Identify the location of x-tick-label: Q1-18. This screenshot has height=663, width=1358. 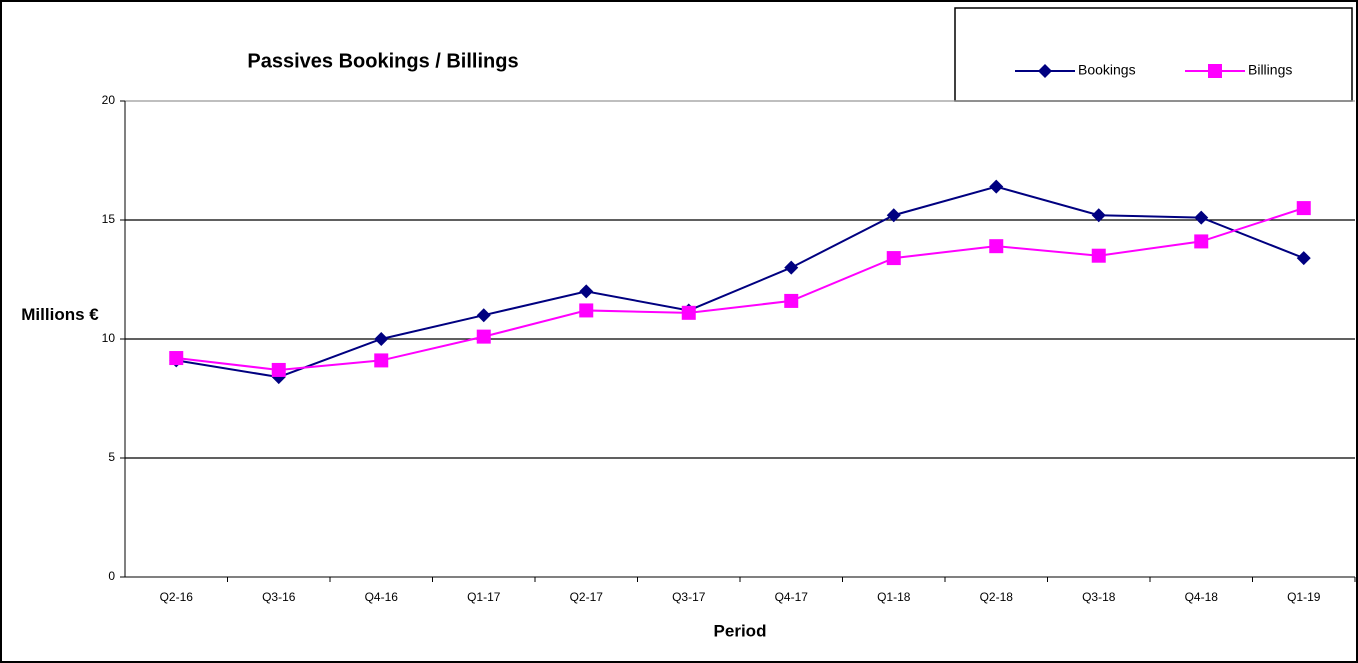
(894, 597).